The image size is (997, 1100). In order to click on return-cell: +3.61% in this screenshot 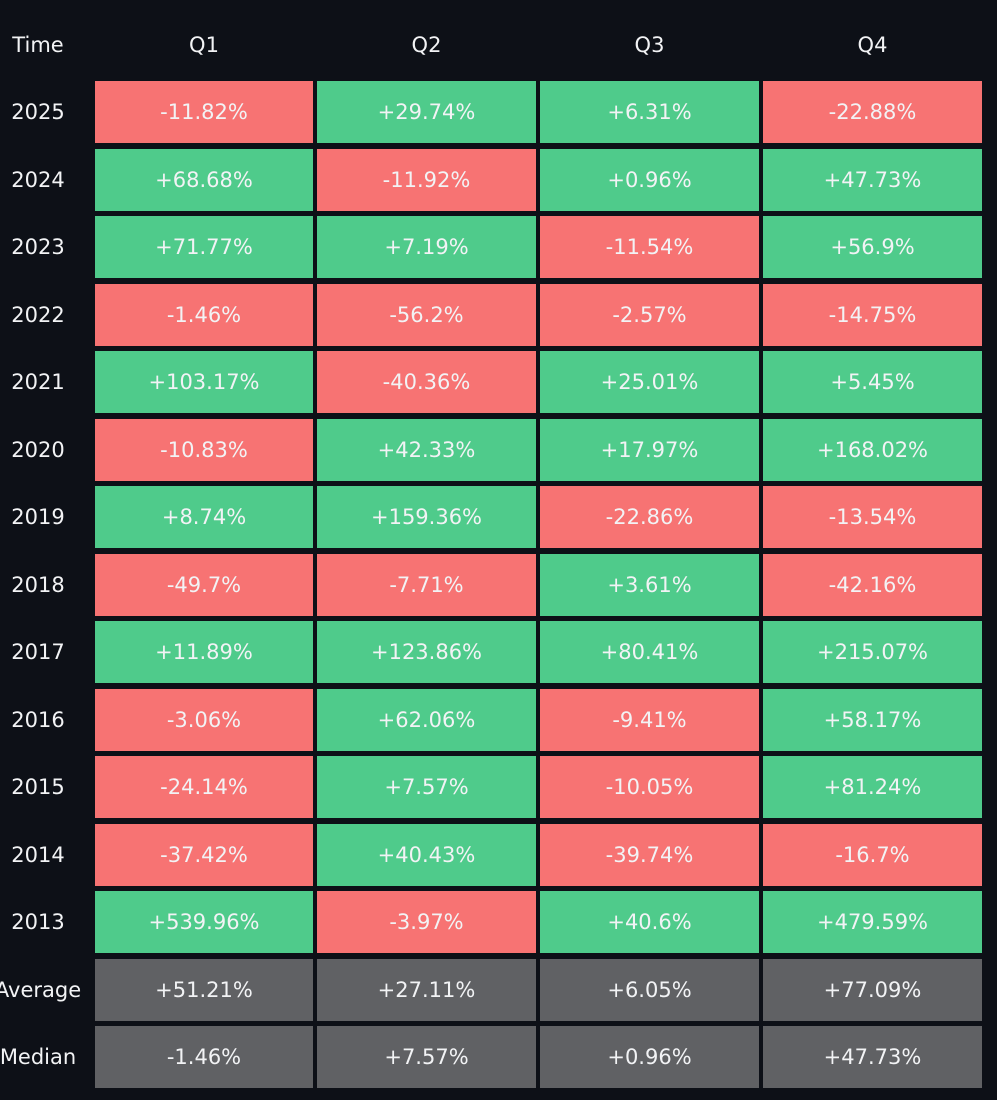, I will do `click(649, 584)`.